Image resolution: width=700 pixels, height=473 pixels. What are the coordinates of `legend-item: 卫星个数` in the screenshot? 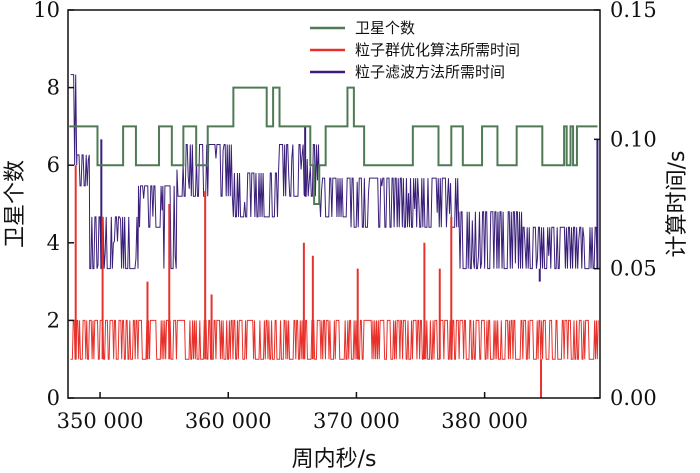 It's located at (362, 28).